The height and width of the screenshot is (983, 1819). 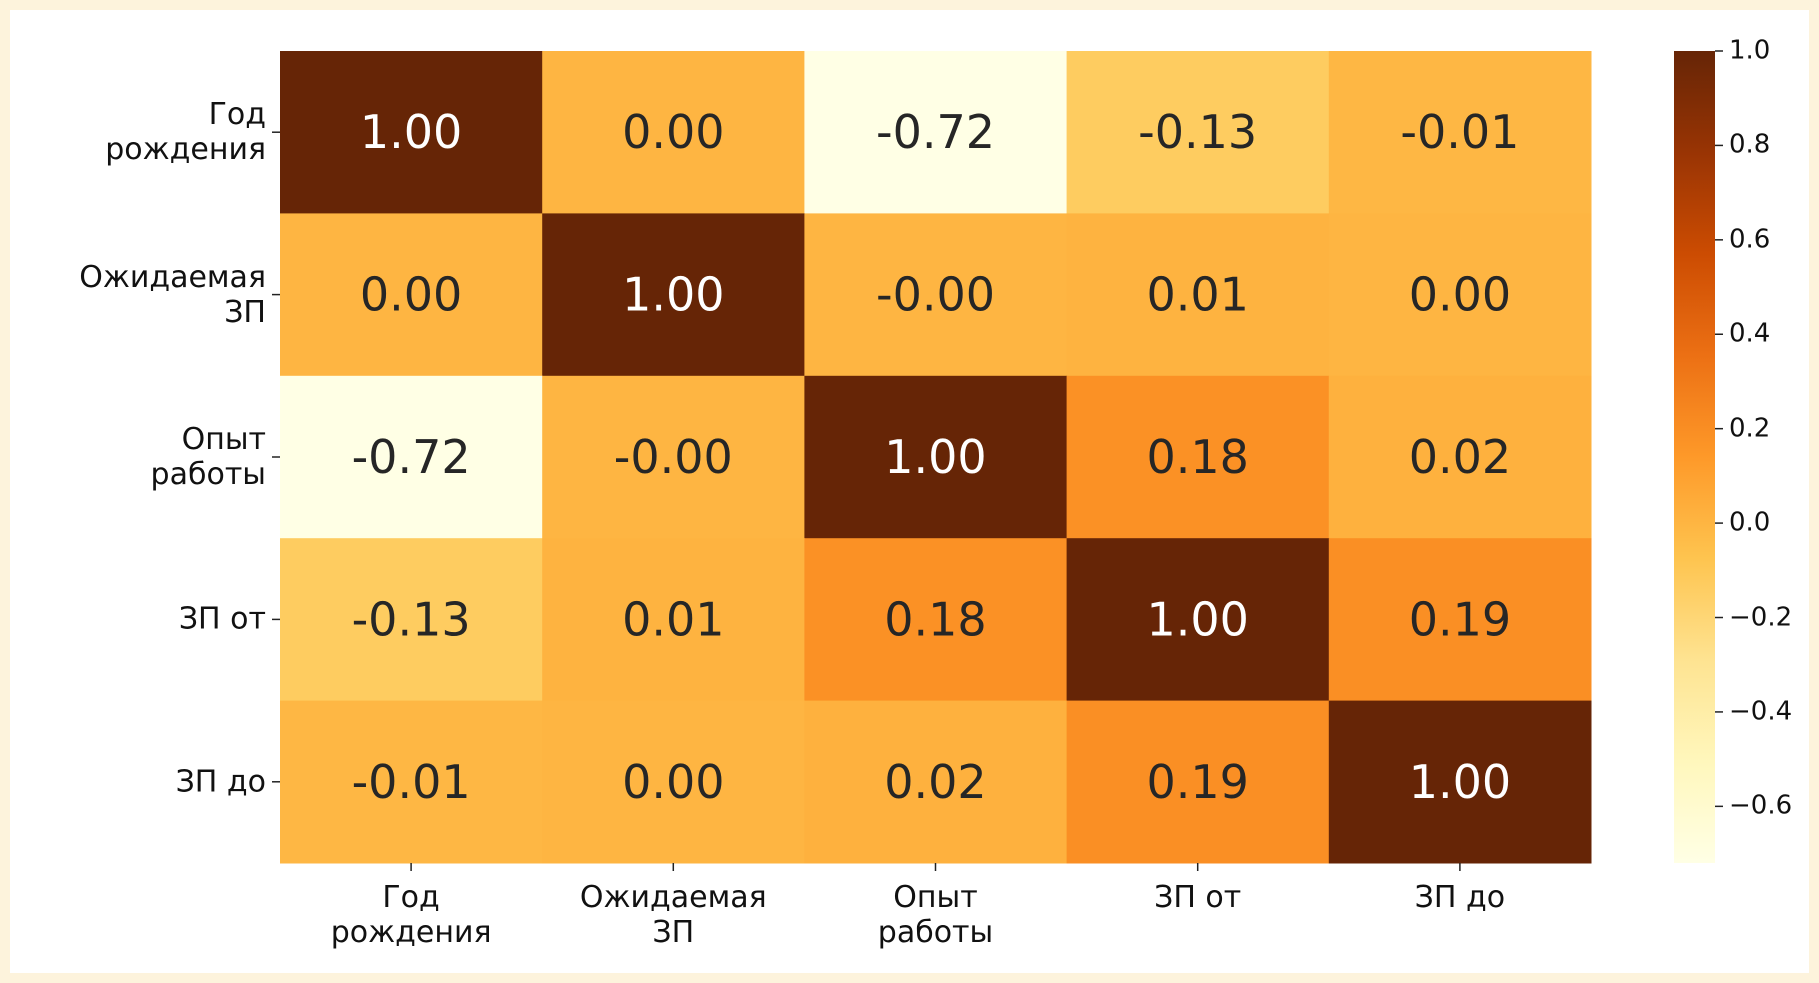 What do you see at coordinates (185, 132) in the screenshot?
I see `y-tick-label: Год рождения` at bounding box center [185, 132].